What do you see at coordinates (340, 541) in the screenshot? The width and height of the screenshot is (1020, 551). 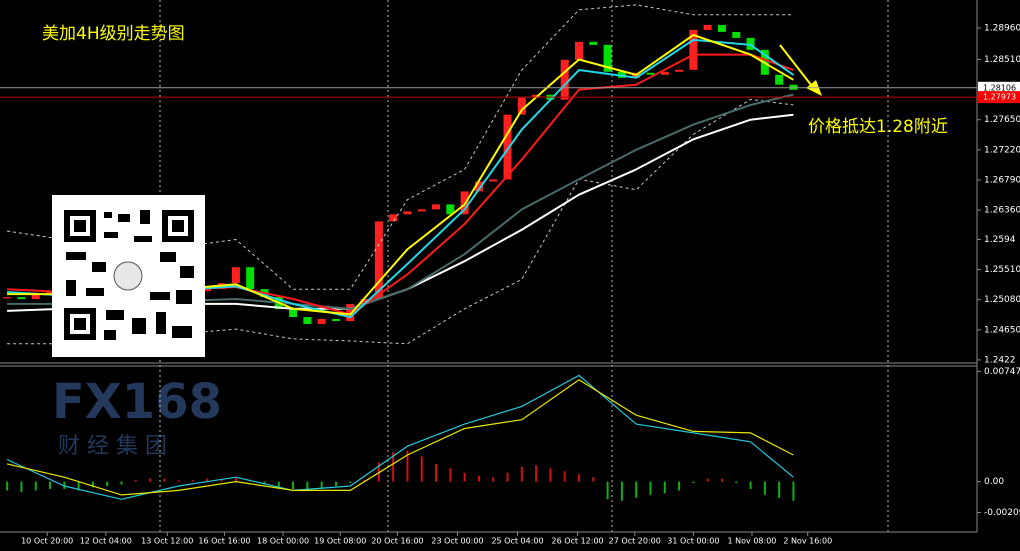 I see `x-tick-label: 19 Oct 08:00` at bounding box center [340, 541].